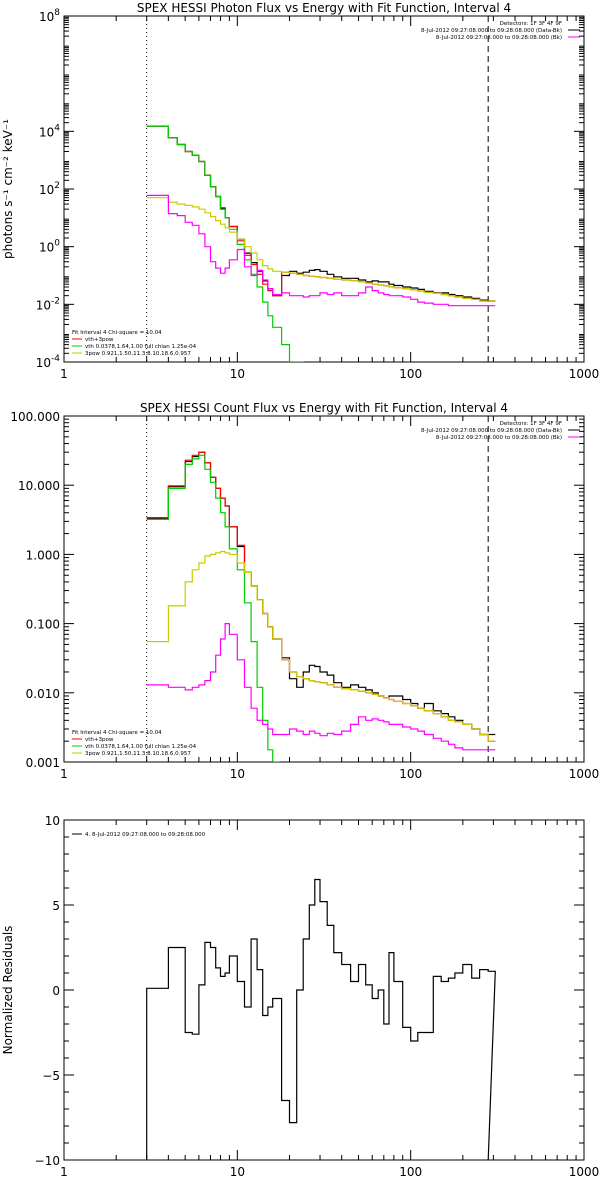 The height and width of the screenshot is (1200, 600). I want to click on y-tick-label: 10⁻⁴, so click(48, 362).